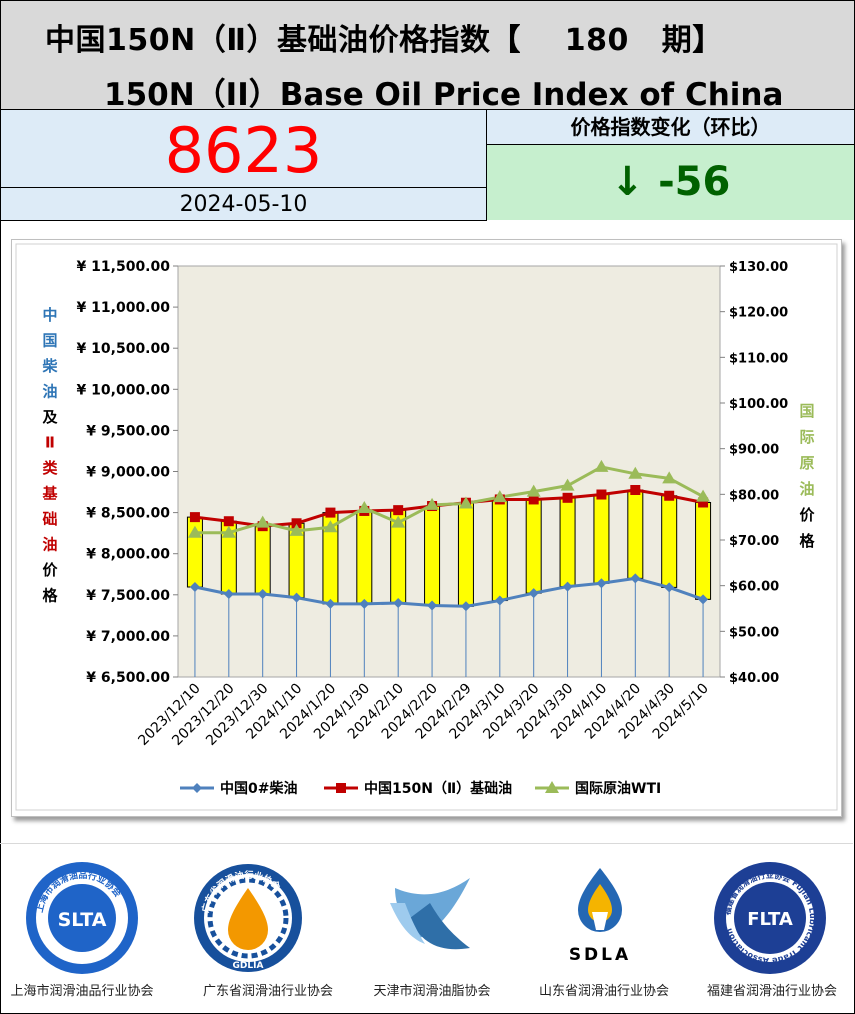 The height and width of the screenshot is (1014, 855). What do you see at coordinates (754, 678) in the screenshot?
I see `right-axis-tick-label: $40.00` at bounding box center [754, 678].